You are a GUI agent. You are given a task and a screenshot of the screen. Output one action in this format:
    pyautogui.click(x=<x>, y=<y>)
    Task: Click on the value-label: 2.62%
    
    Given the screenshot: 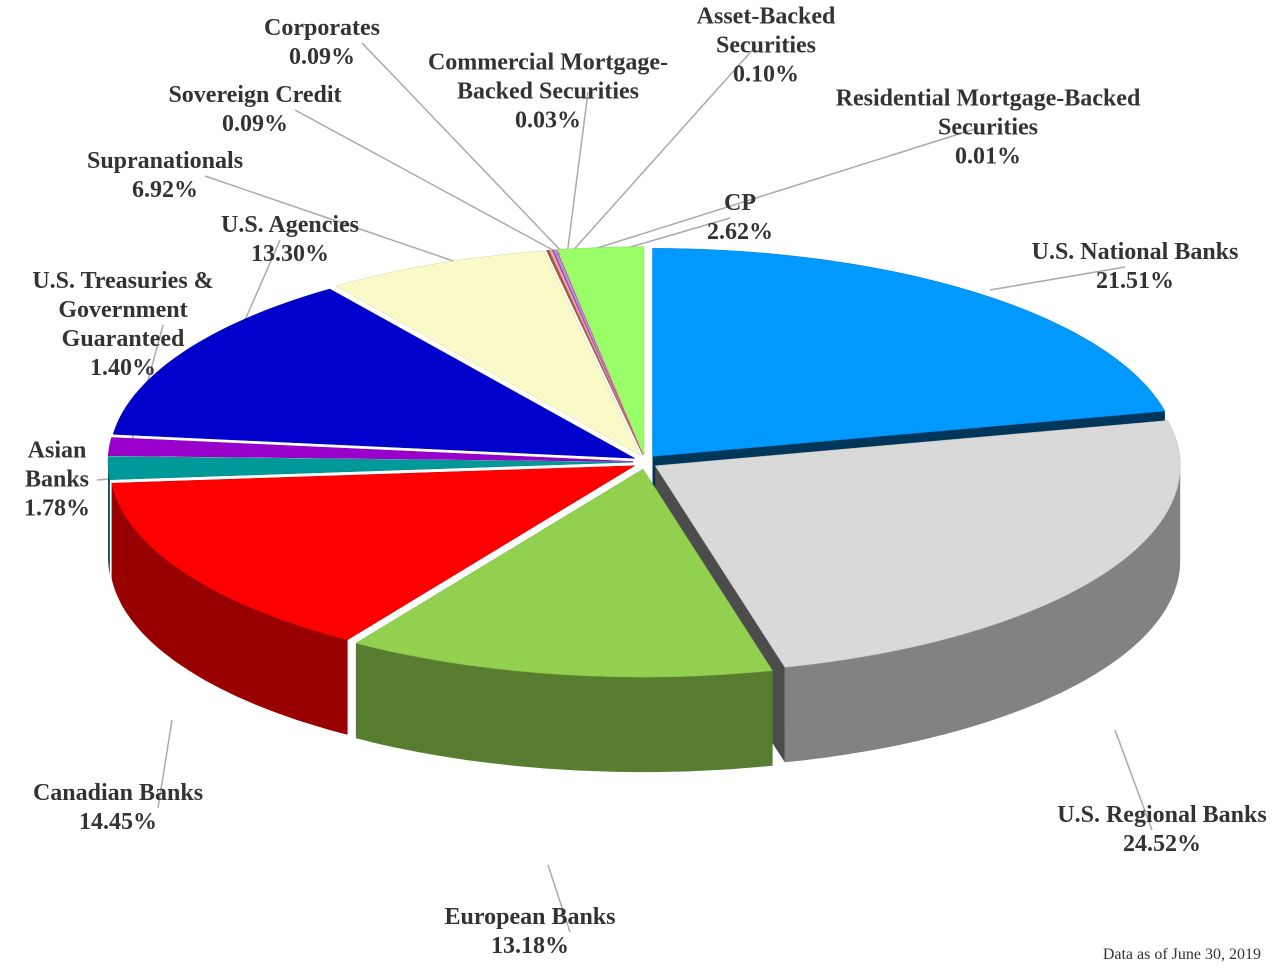 What is the action you would take?
    pyautogui.click(x=740, y=232)
    